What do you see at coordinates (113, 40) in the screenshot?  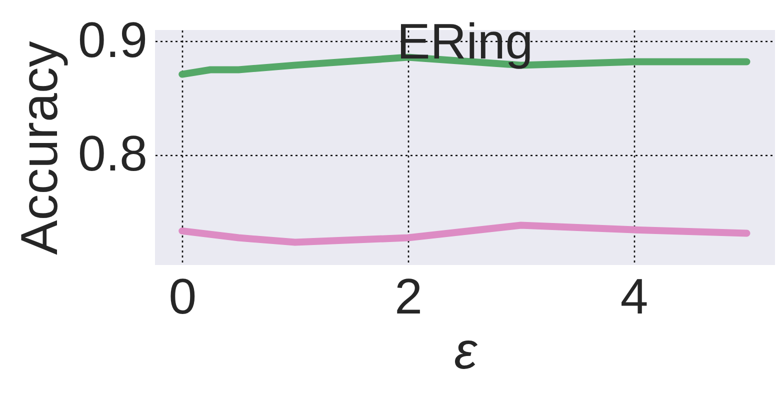 I see `y-tick-label: 0.9` at bounding box center [113, 40].